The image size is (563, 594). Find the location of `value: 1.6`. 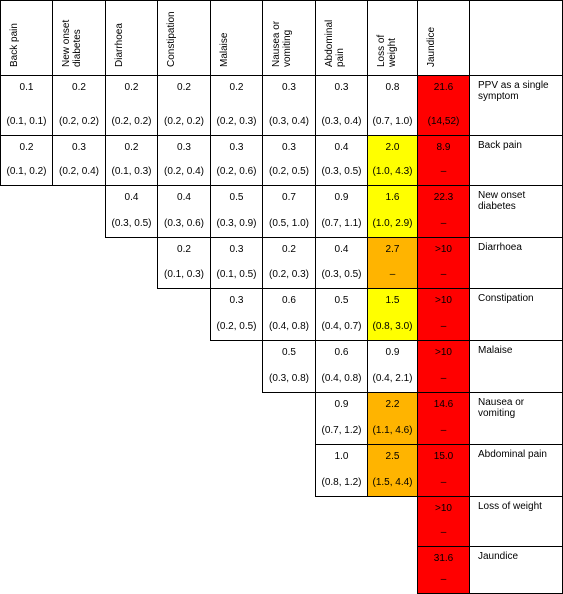

value: 1.6 is located at coordinates (392, 197).